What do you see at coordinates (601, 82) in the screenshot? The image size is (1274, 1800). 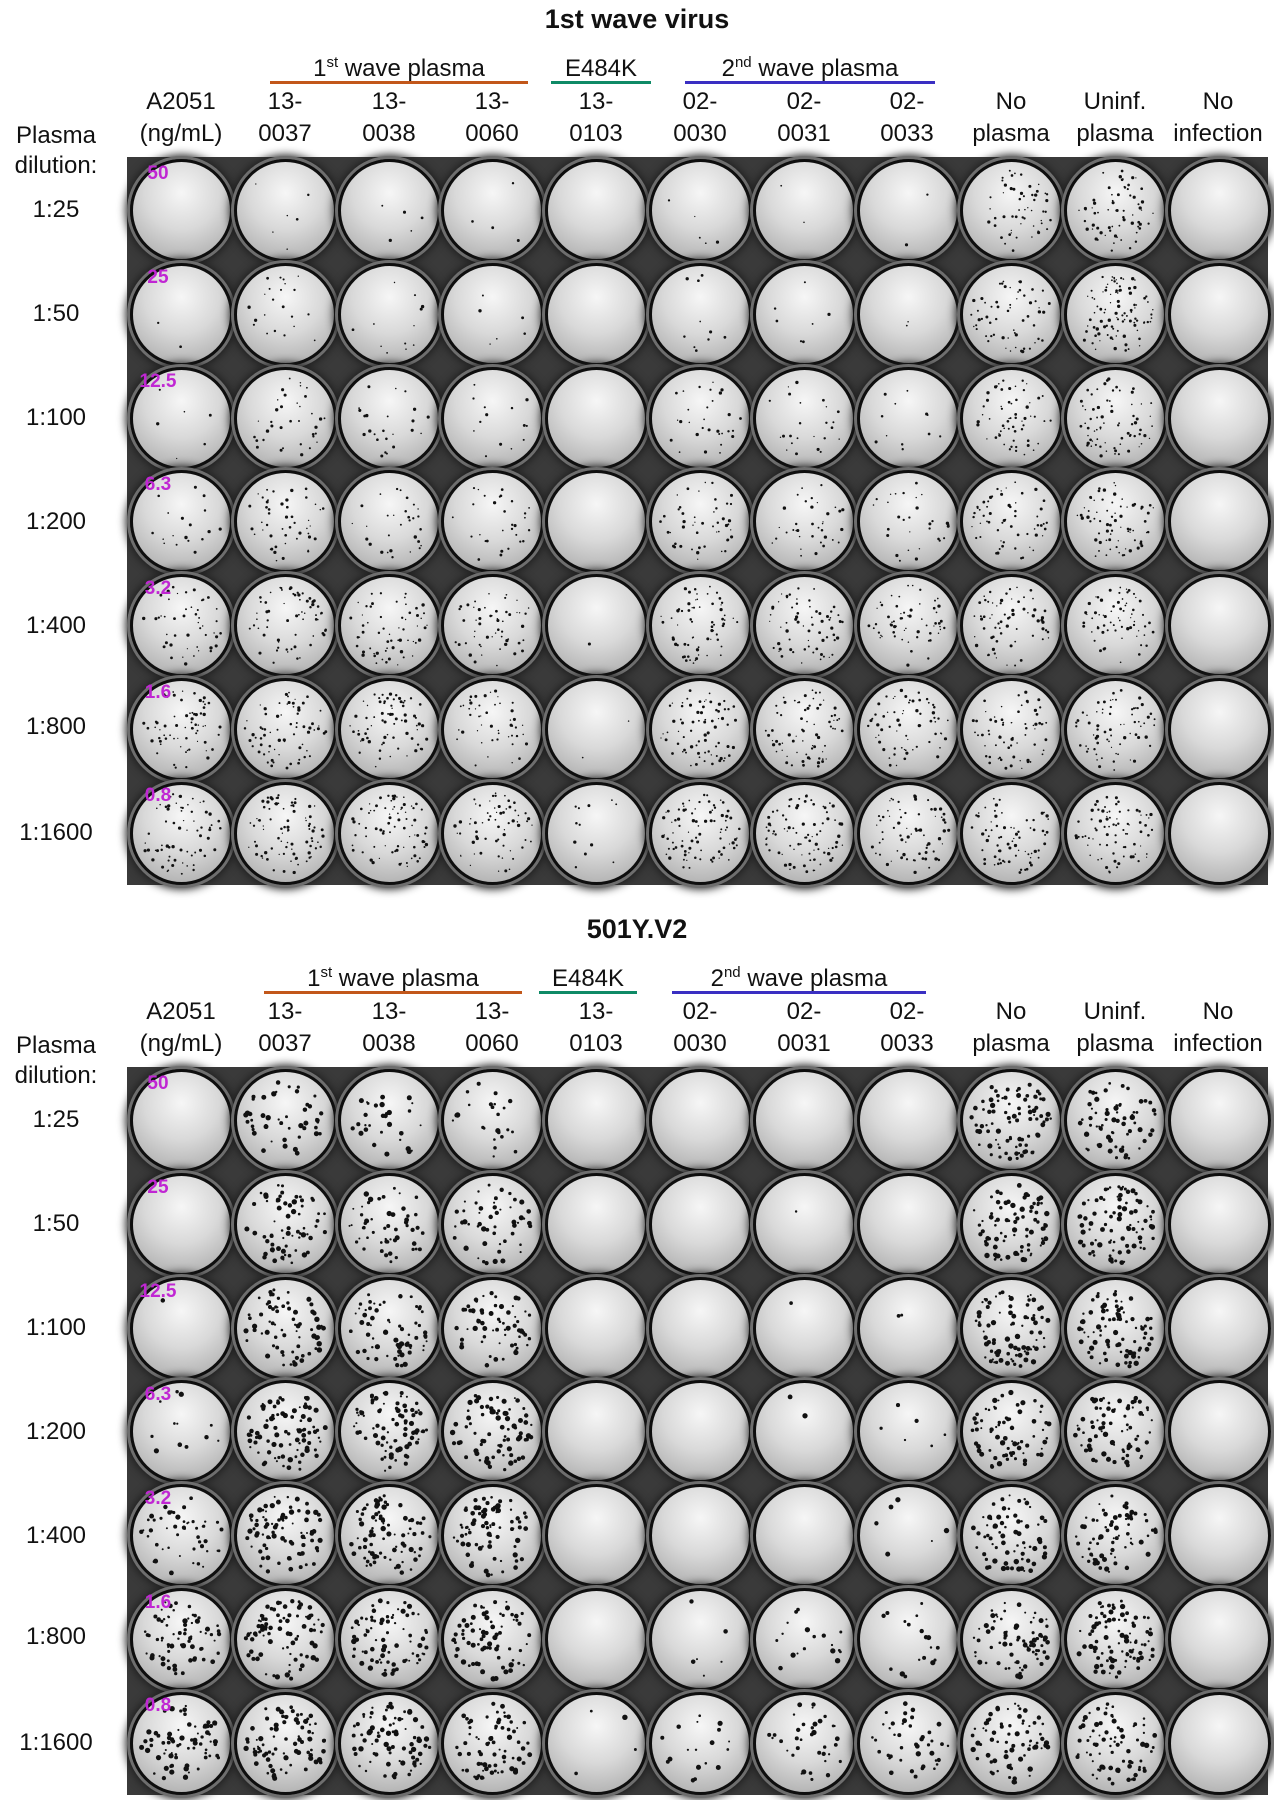 I see `group-underline` at bounding box center [601, 82].